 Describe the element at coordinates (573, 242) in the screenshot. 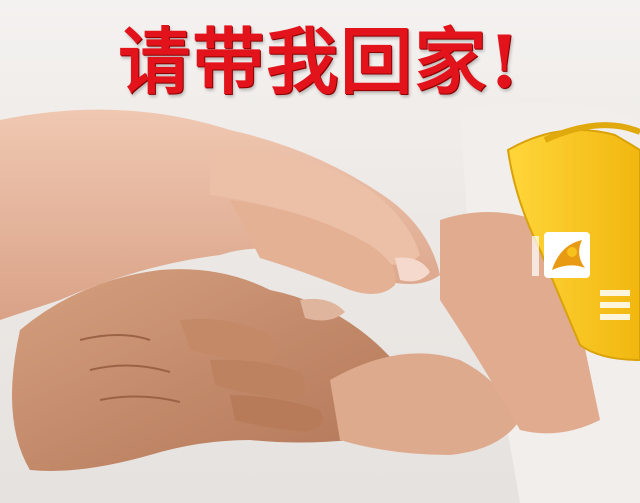

I see `wristband` at that location.